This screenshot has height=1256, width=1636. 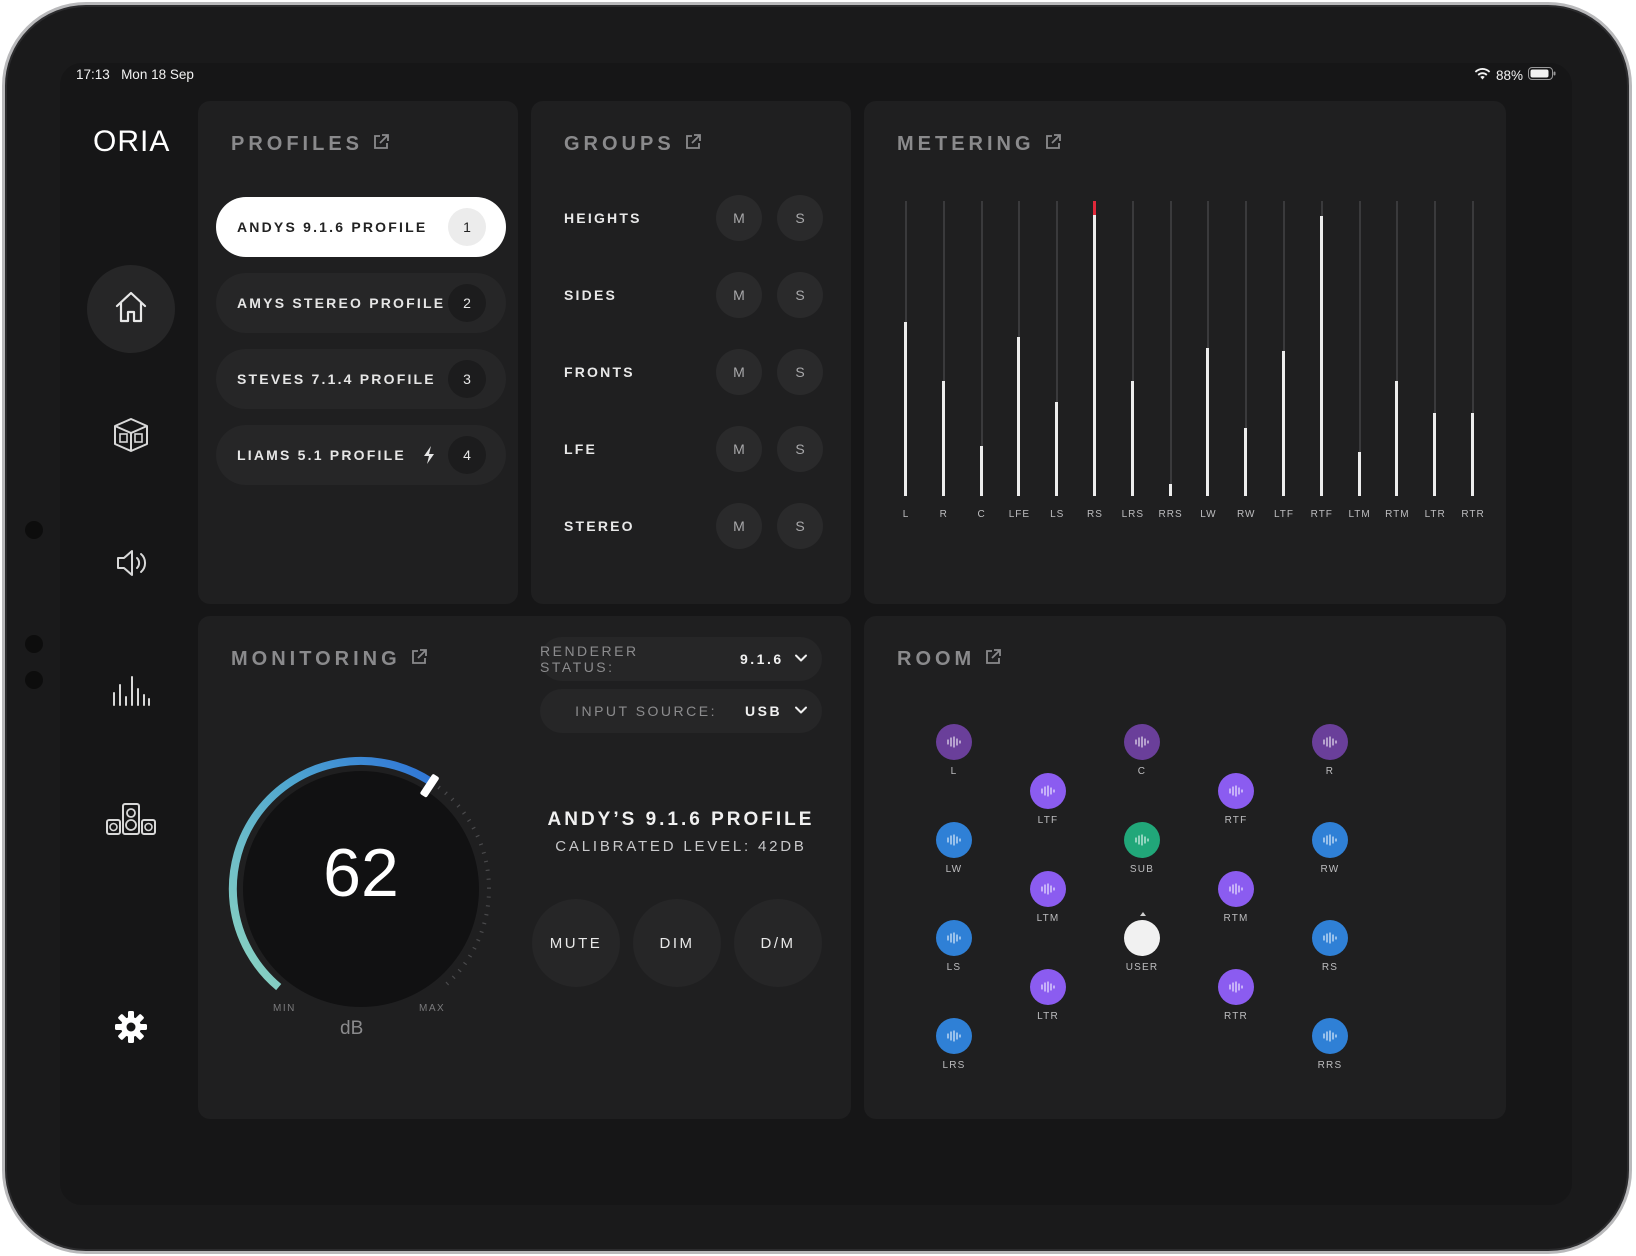 I want to click on app-logo: ORIA, so click(x=132, y=141).